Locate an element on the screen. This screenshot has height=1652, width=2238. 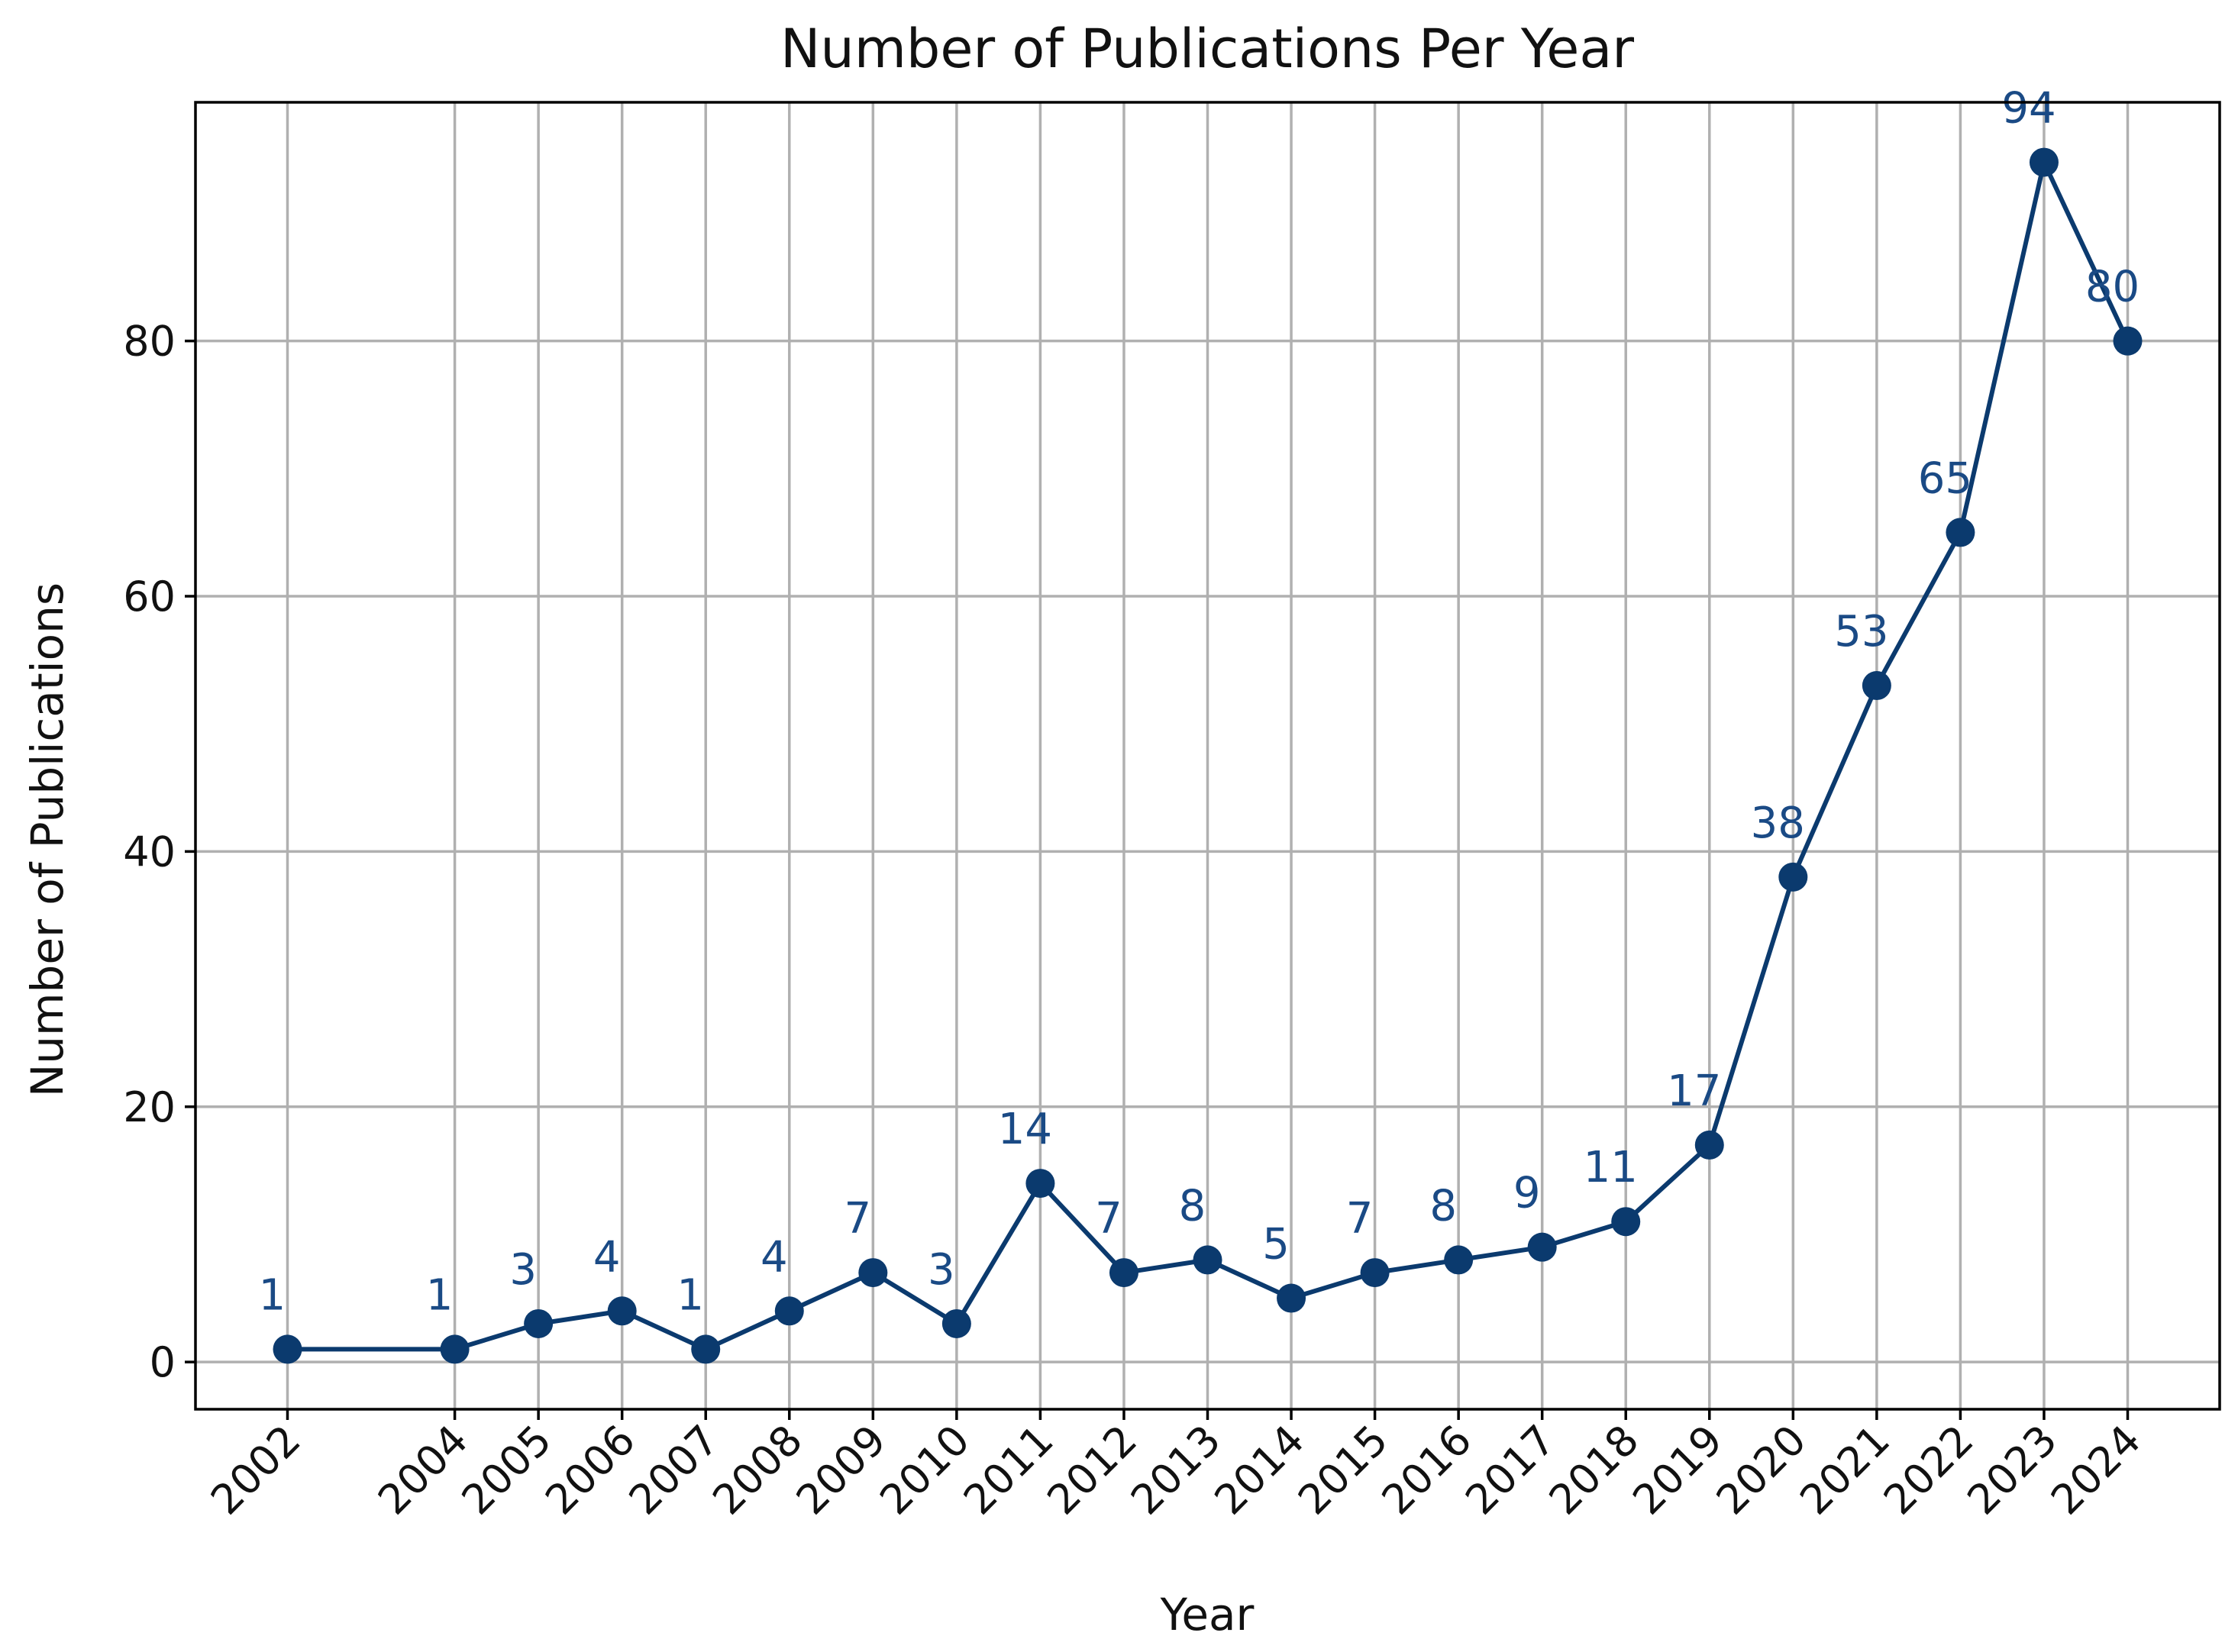
x-tick-label: 2021 is located at coordinates (1845, 1470).